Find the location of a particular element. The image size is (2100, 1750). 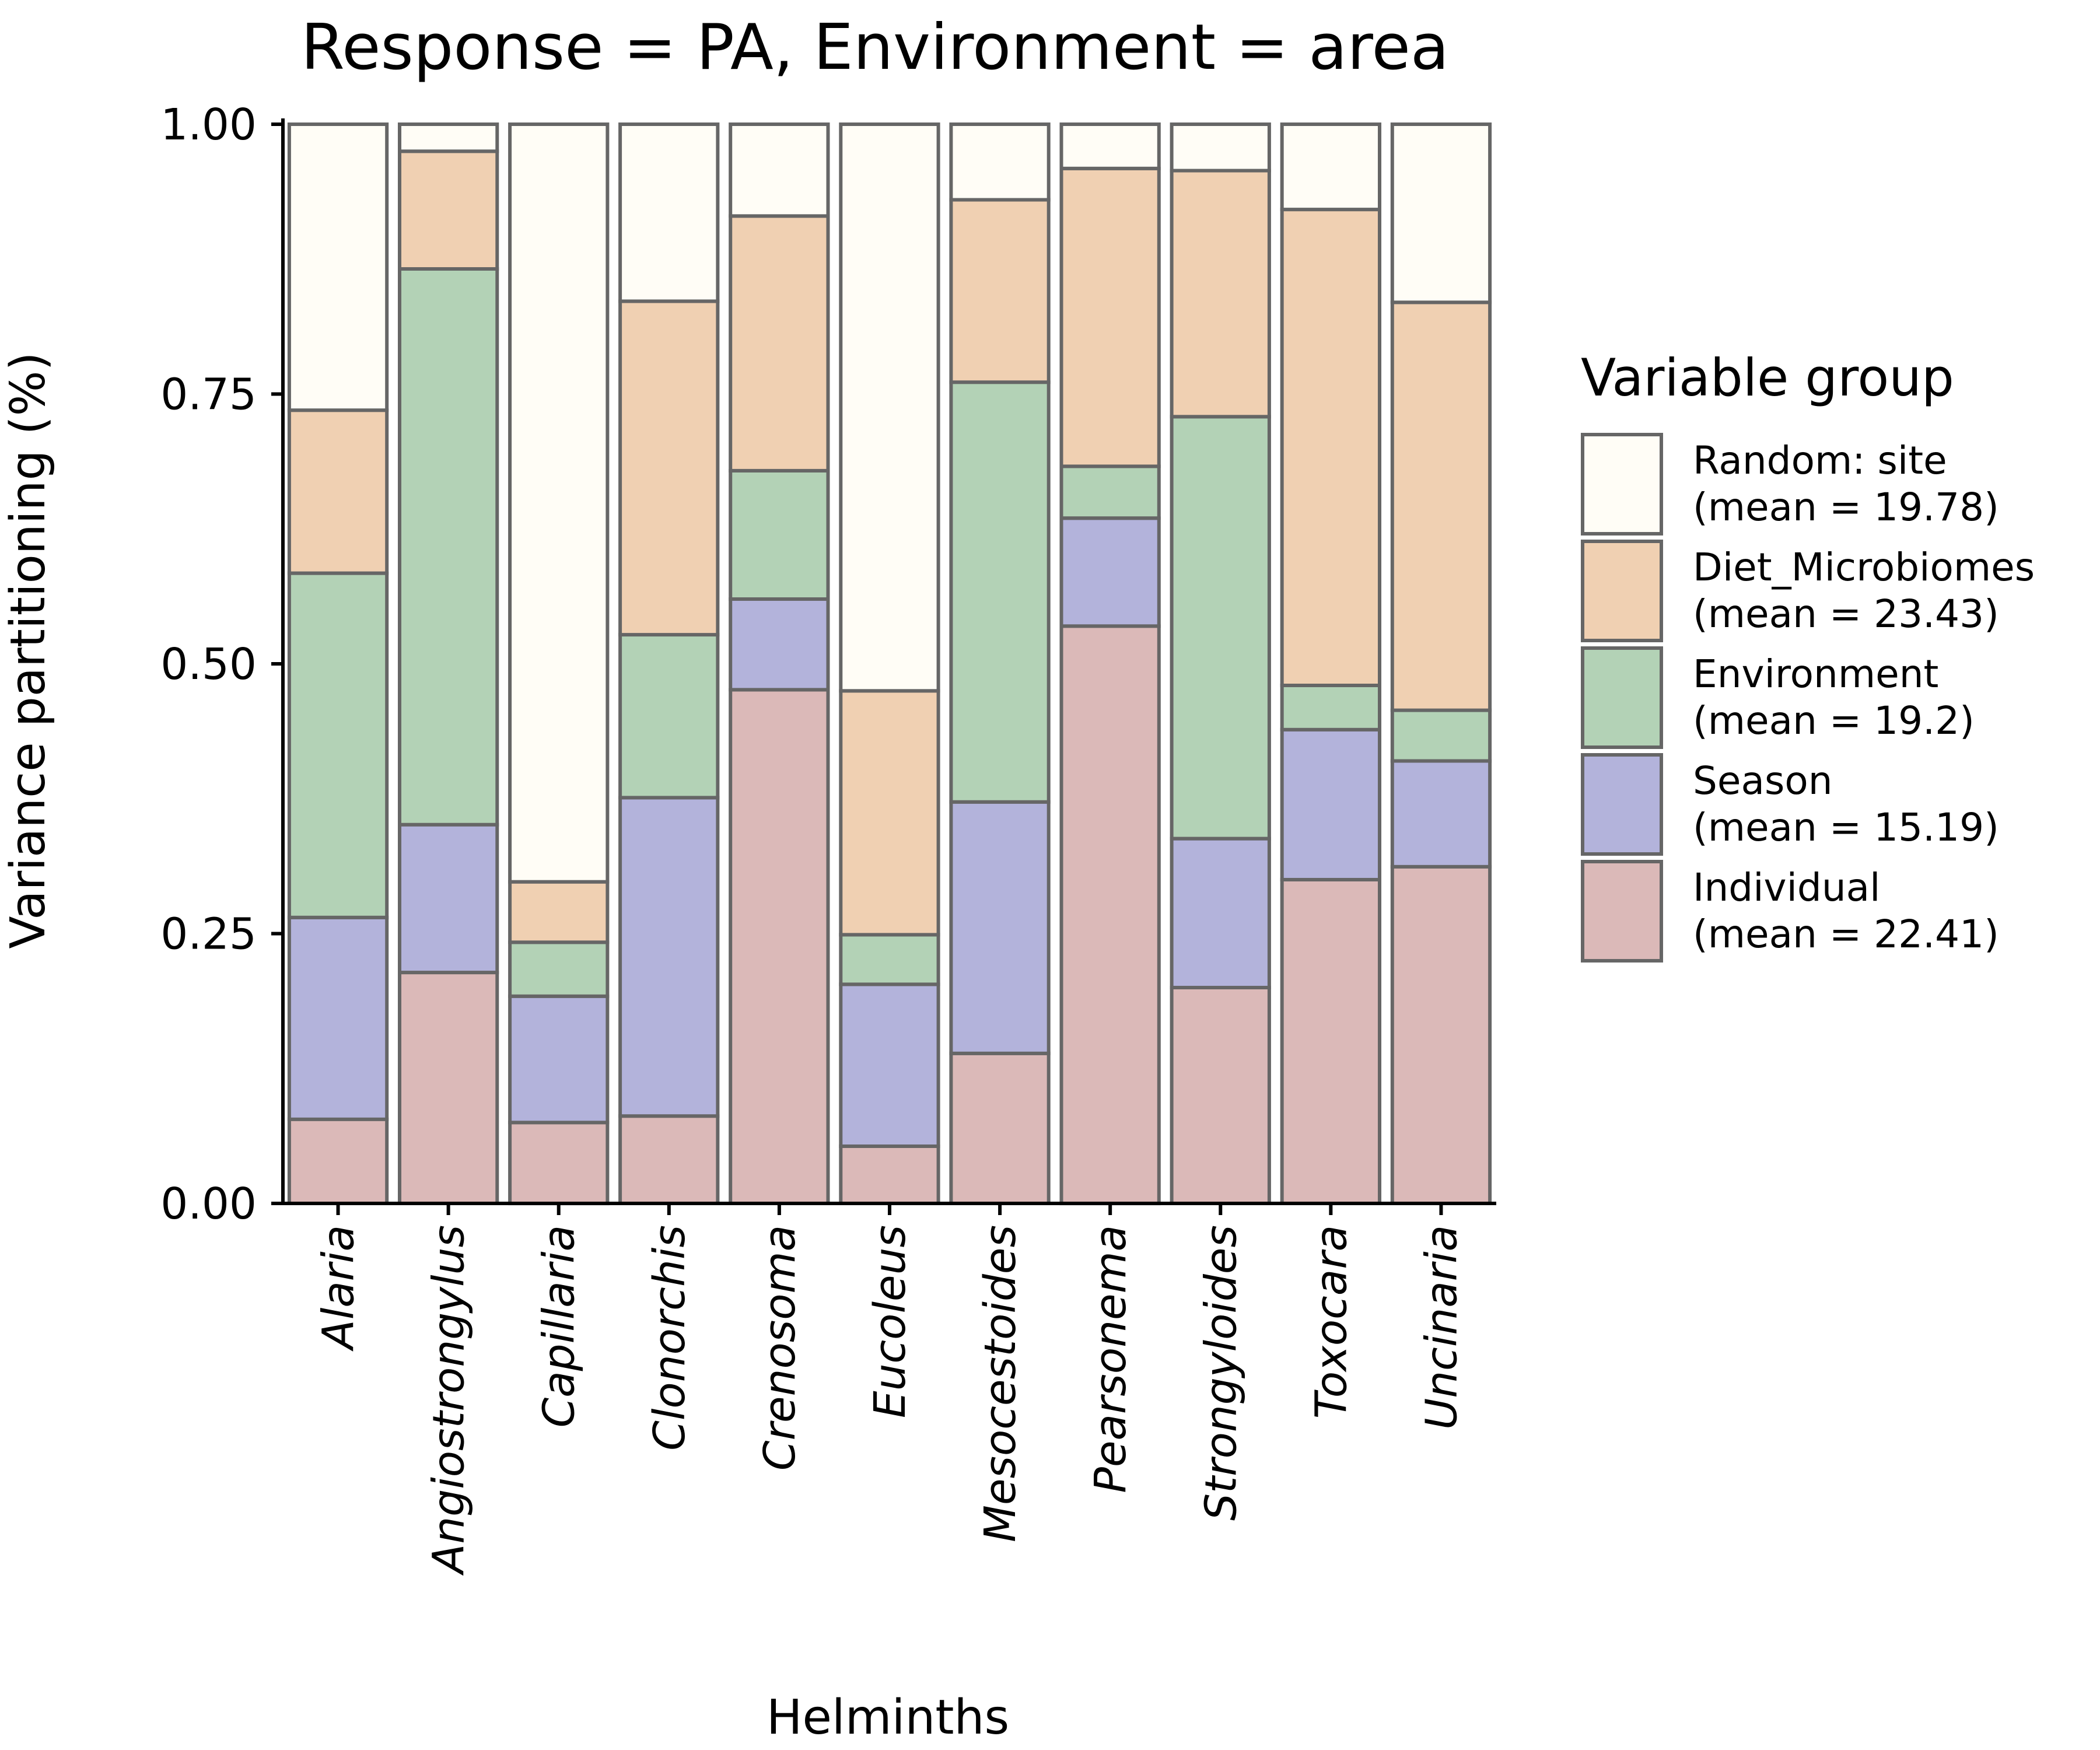

y-axis: 0.00 0.25 0.50 0.75 1.00 is located at coordinates (222, 664).